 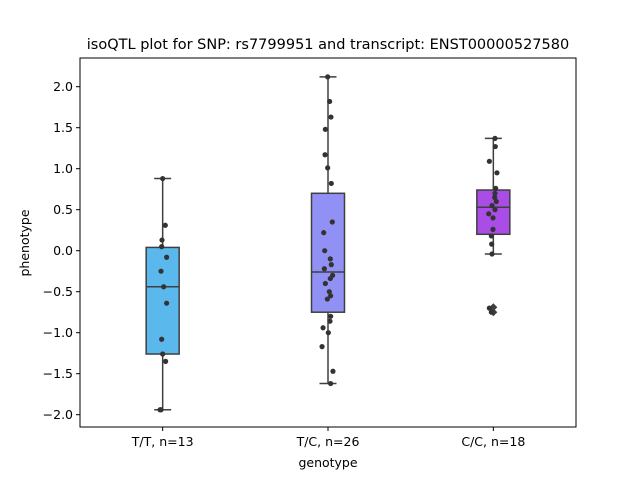 What do you see at coordinates (58, 332) in the screenshot?
I see `y-tick-label: −1.0` at bounding box center [58, 332].